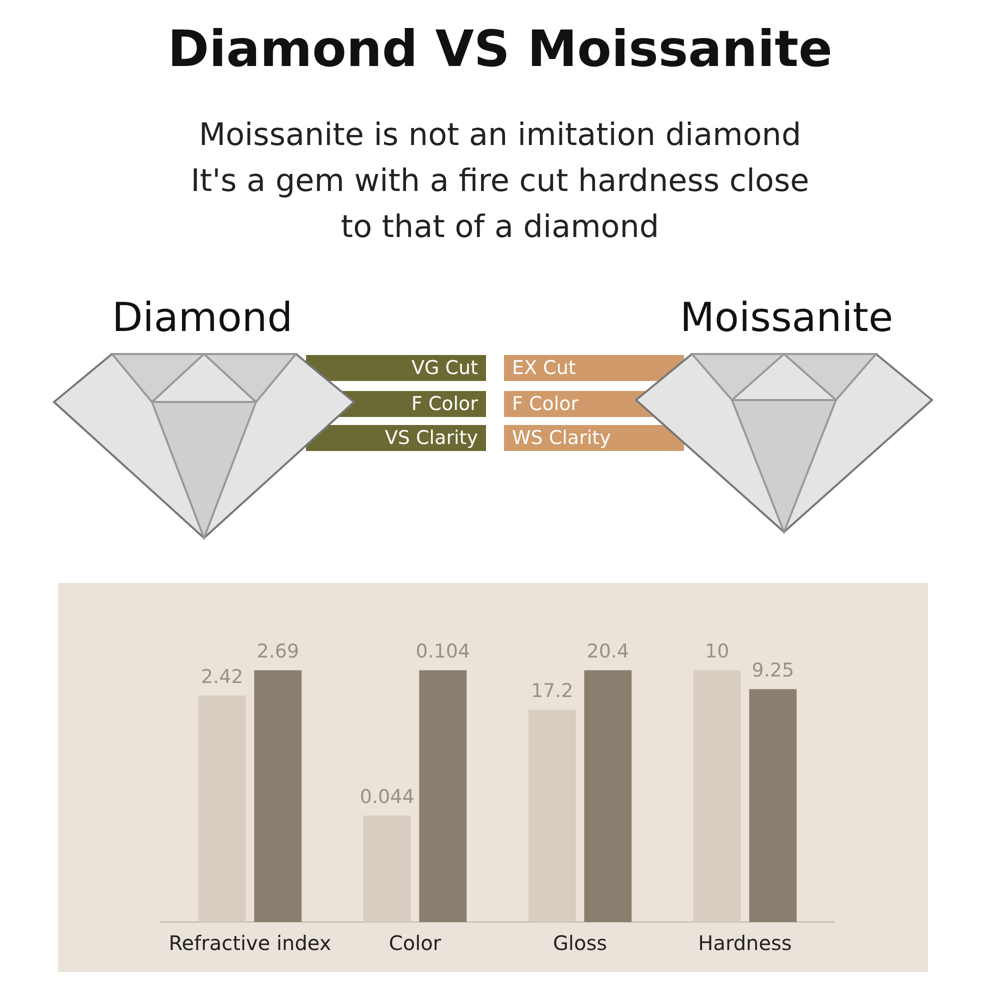  I want to click on data-label: 2.42, so click(222, 677).